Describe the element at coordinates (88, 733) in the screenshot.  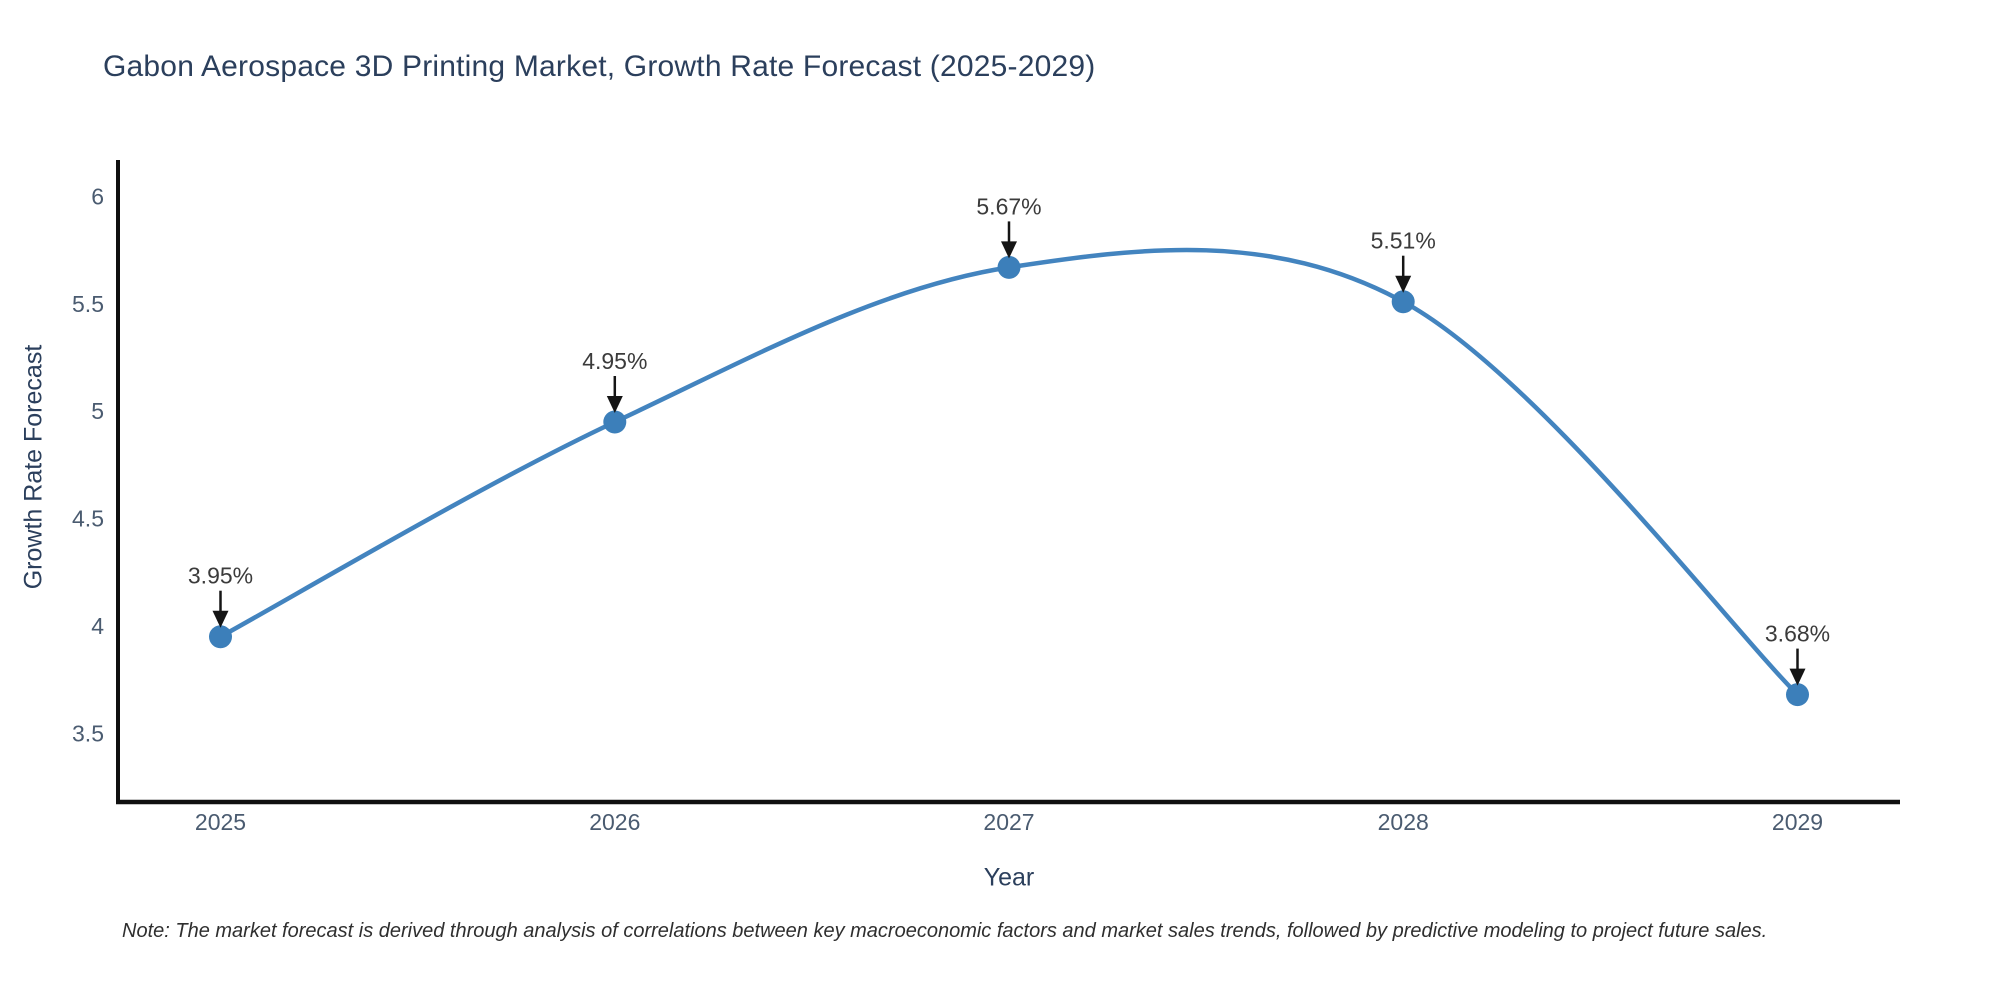
I see `y-tick-label: 3.5` at that location.